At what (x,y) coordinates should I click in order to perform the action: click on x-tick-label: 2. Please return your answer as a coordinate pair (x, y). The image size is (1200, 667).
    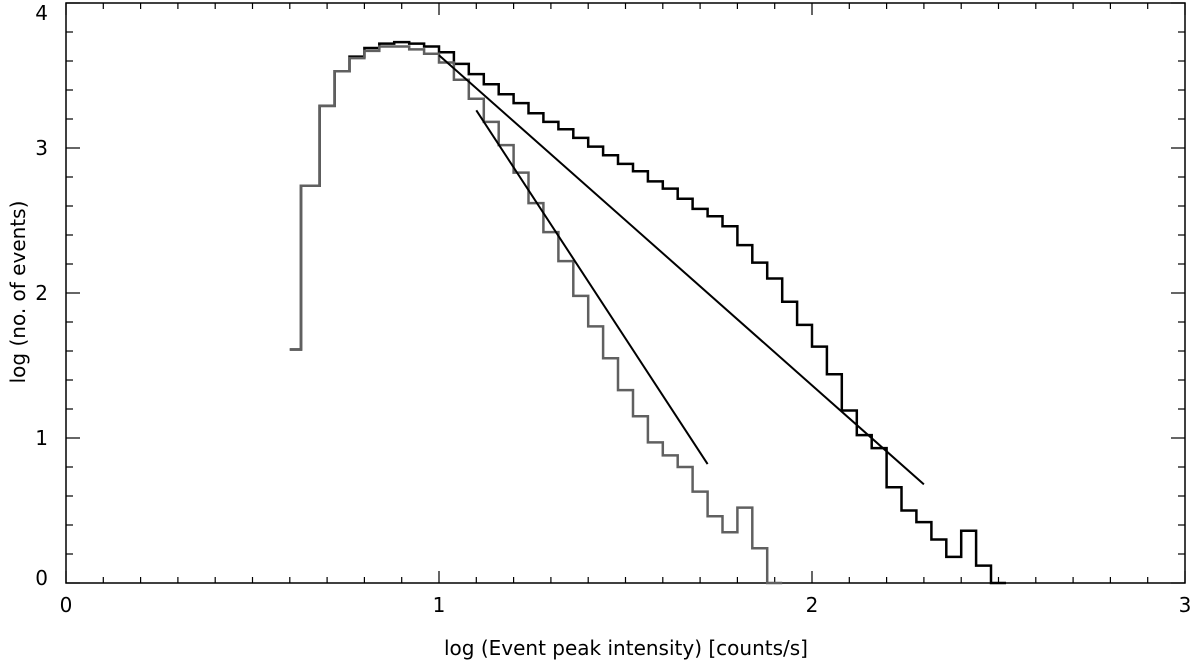
    Looking at the image, I should click on (812, 605).